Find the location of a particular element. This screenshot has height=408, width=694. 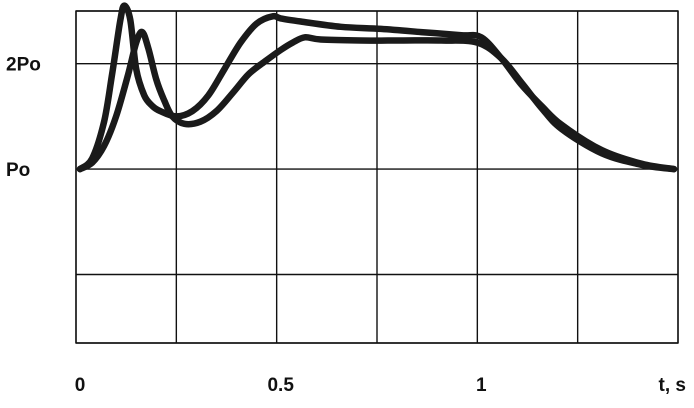

x-axis-label: t, s is located at coordinates (672, 385).